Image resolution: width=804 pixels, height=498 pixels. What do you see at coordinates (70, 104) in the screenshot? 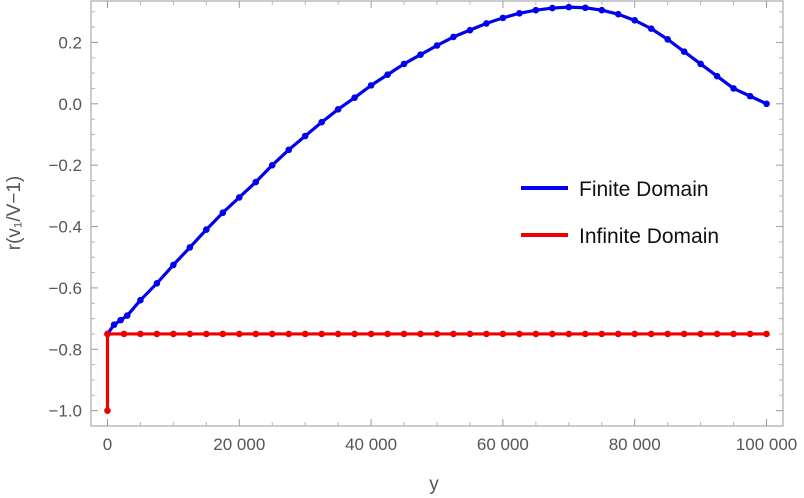
I see `y-tick-label: 0.0` at bounding box center [70, 104].